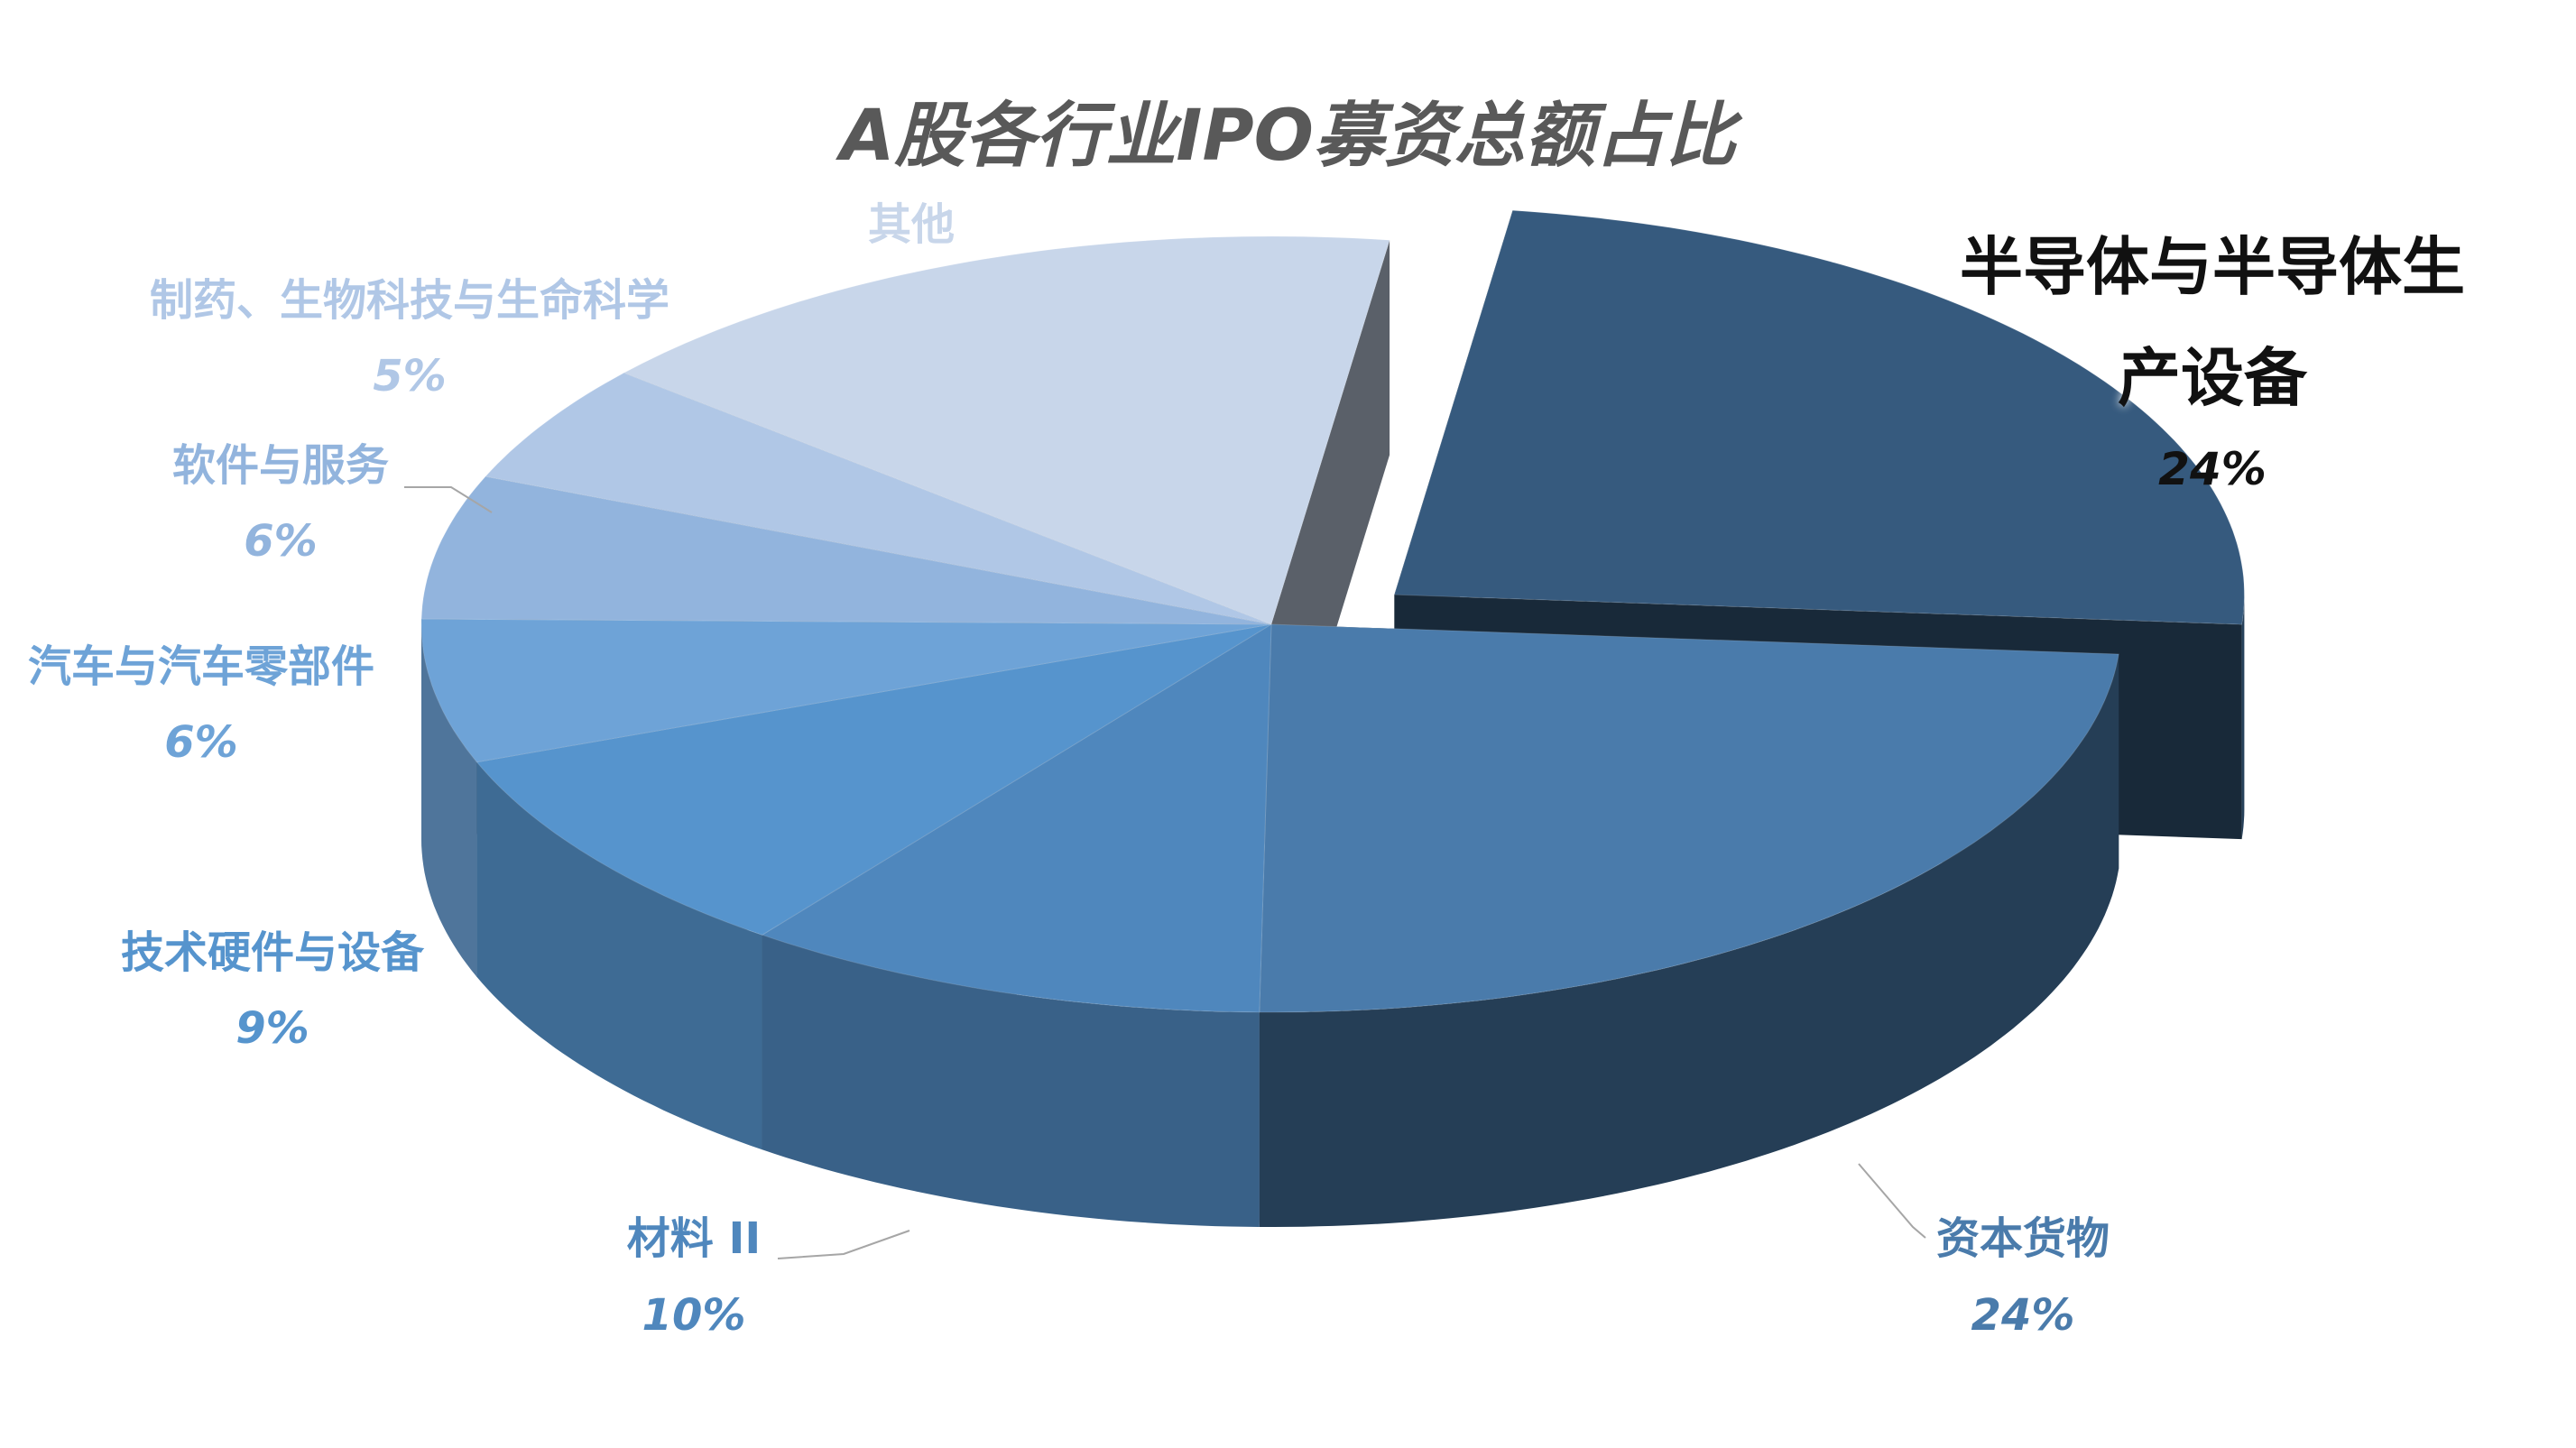 This screenshot has width=2576, height=1448. What do you see at coordinates (911, 224) in the screenshot?
I see `data-label-name: 其他` at bounding box center [911, 224].